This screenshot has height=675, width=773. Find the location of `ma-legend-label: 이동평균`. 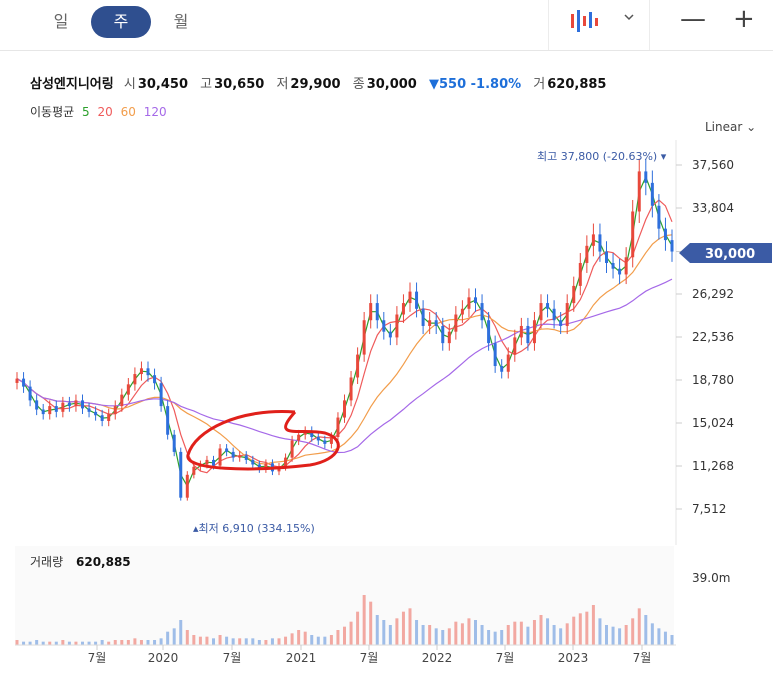

ma-legend-label: 이동평균 is located at coordinates (52, 112).